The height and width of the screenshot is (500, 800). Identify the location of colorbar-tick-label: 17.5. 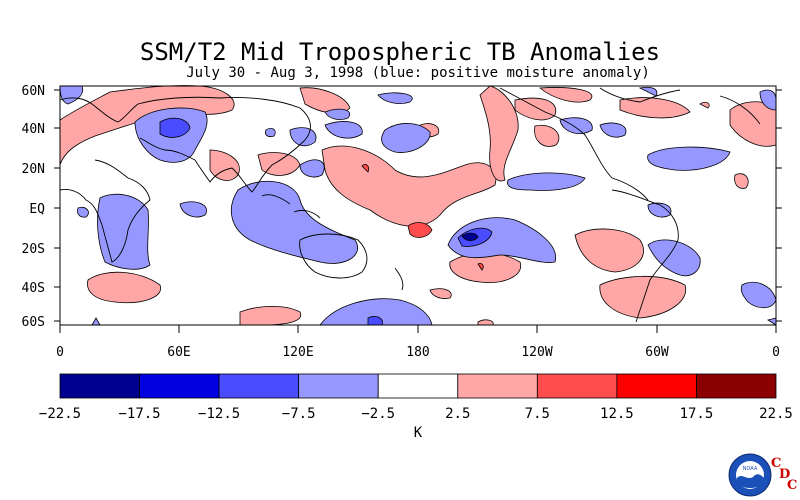
(697, 414).